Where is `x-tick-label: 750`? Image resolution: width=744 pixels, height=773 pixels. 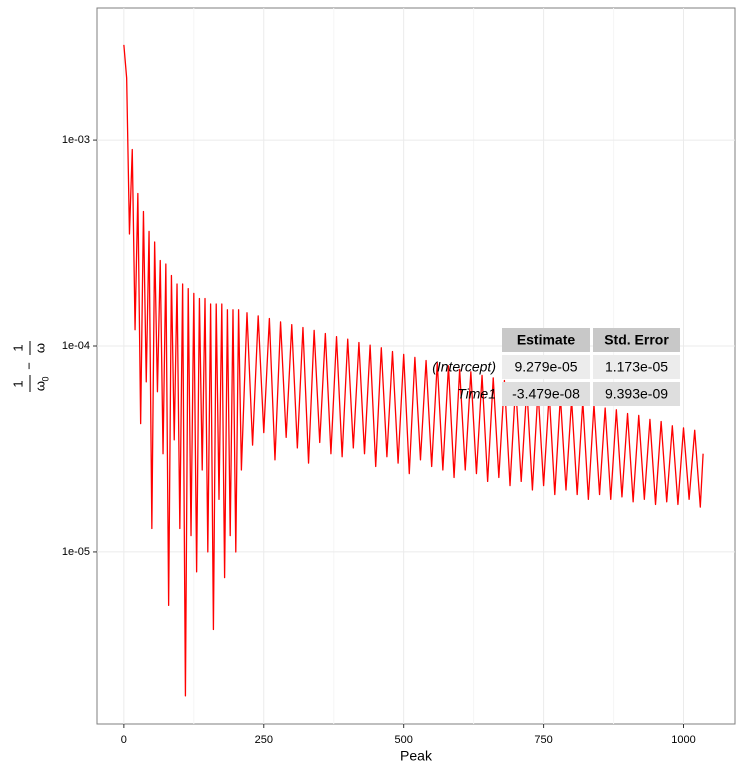
x-tick-label: 750 is located at coordinates (543, 740).